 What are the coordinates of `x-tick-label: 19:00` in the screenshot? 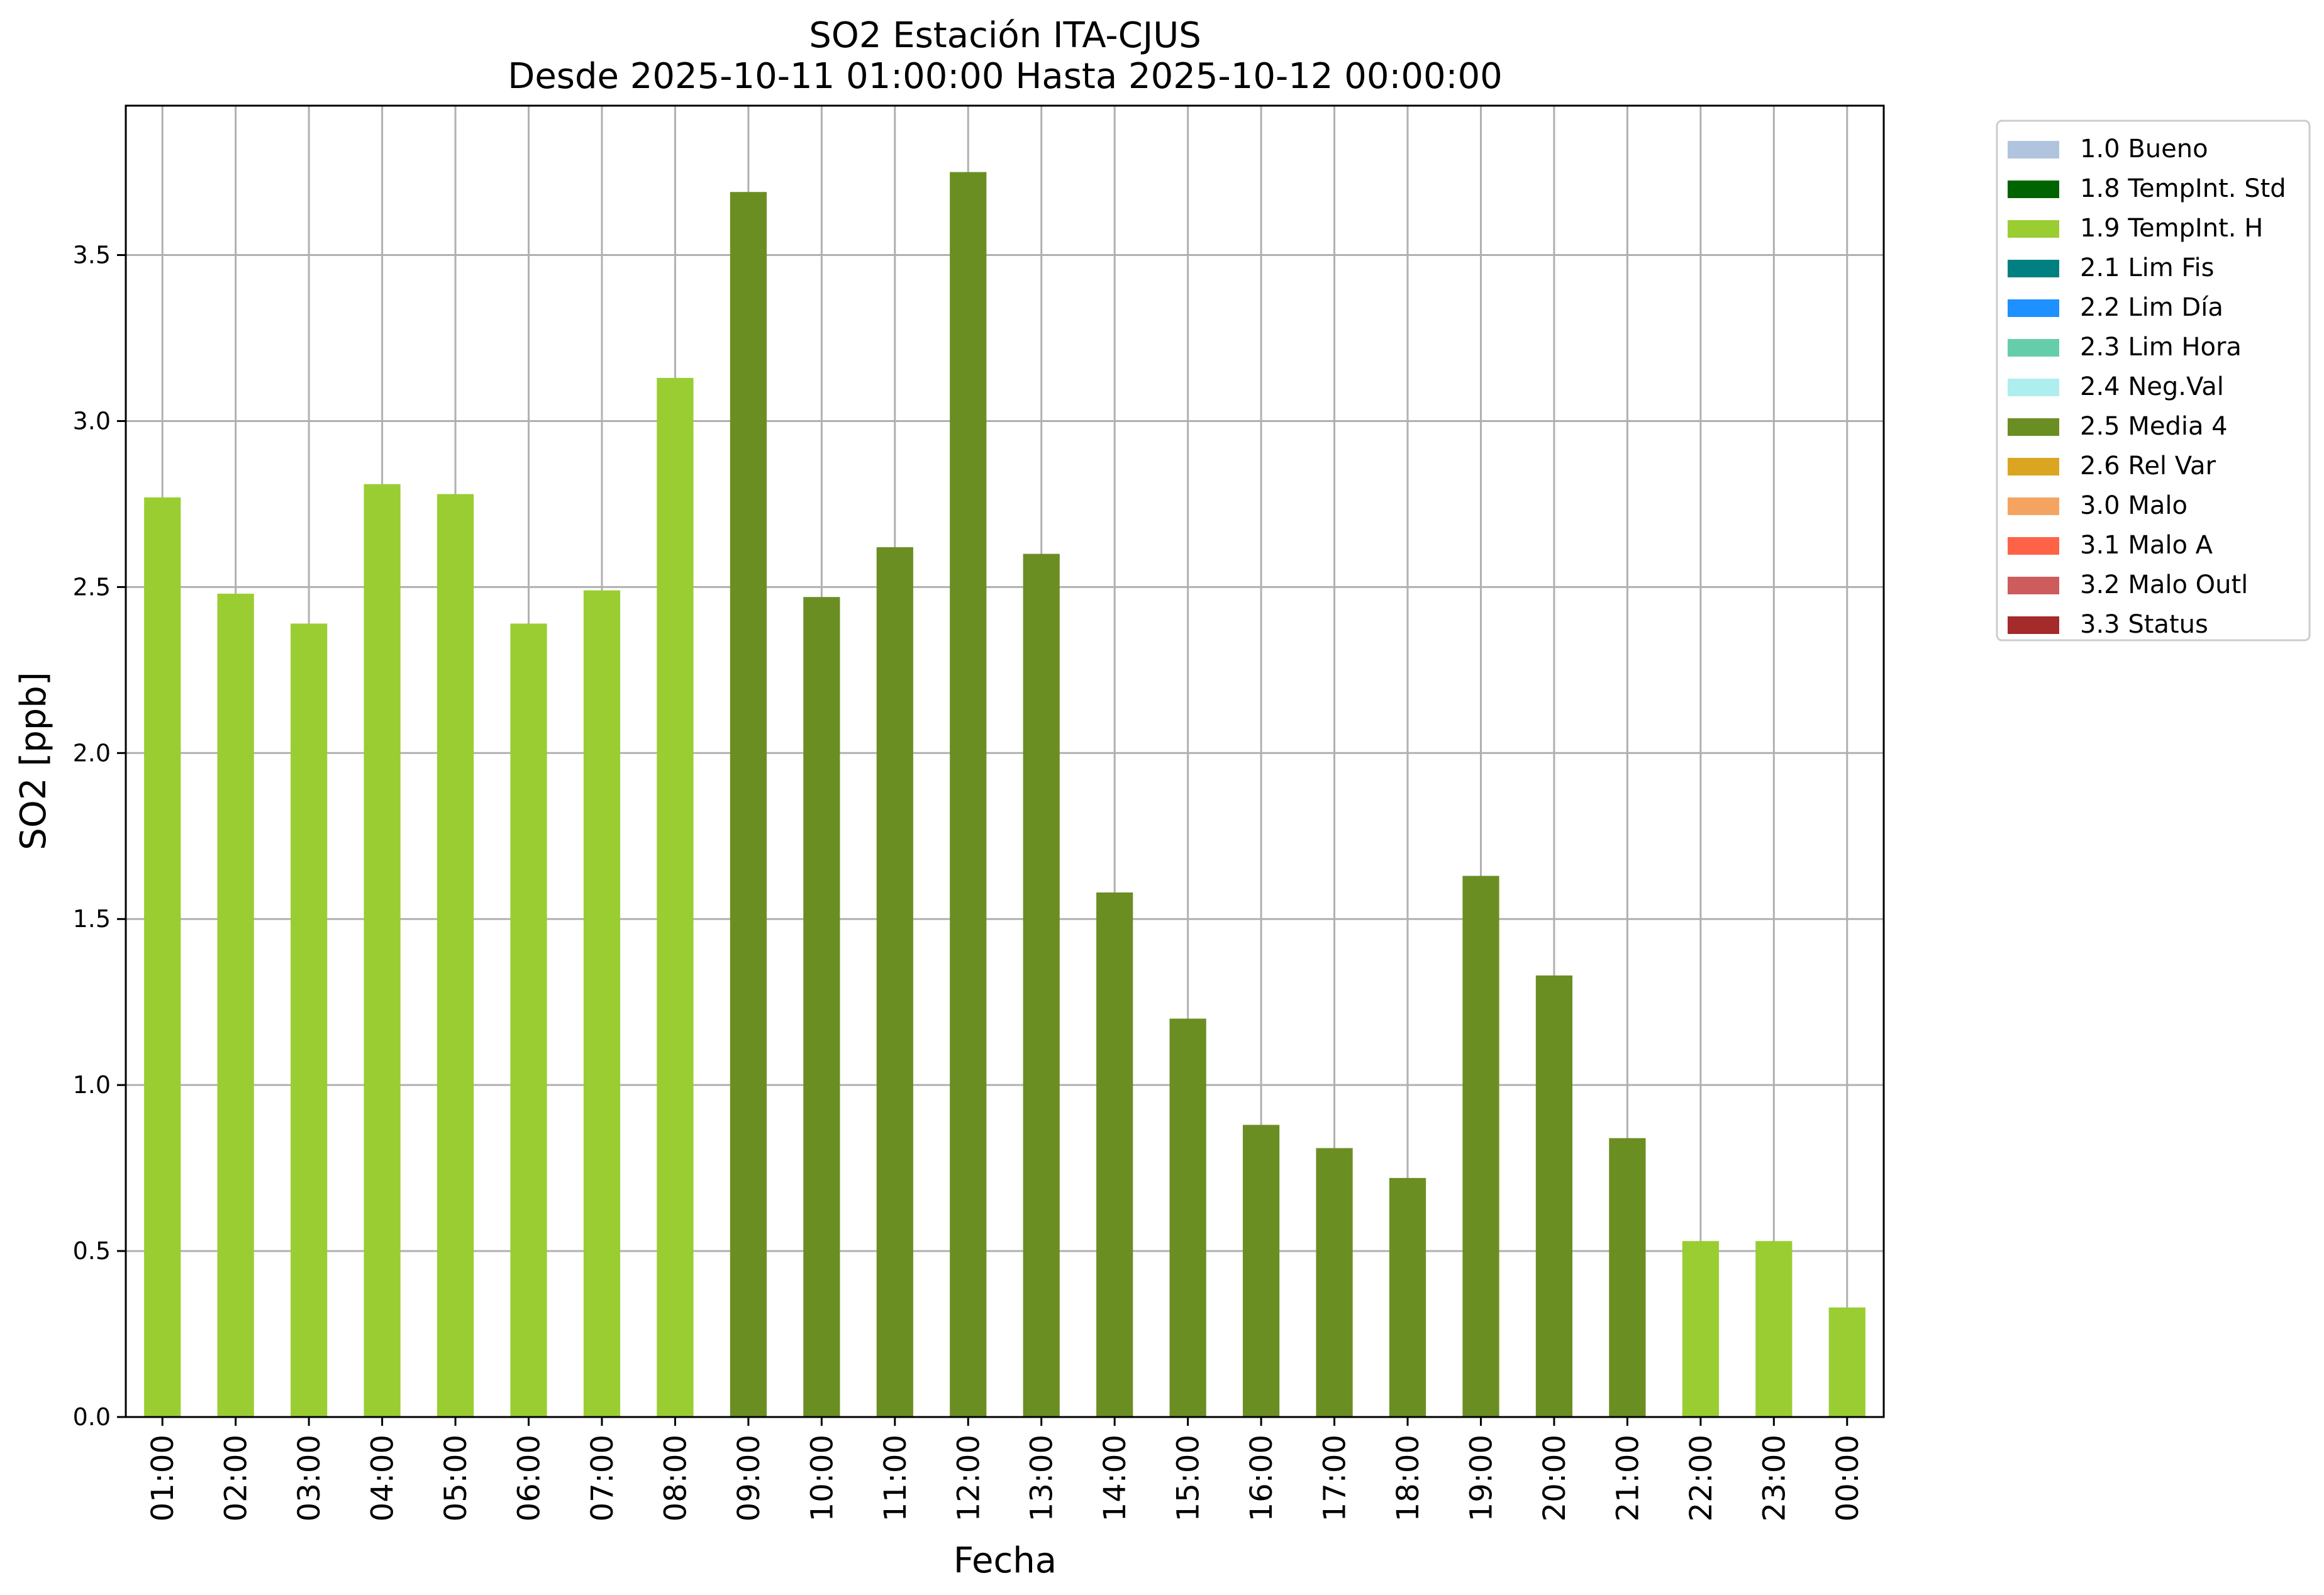 It's located at (1481, 1478).